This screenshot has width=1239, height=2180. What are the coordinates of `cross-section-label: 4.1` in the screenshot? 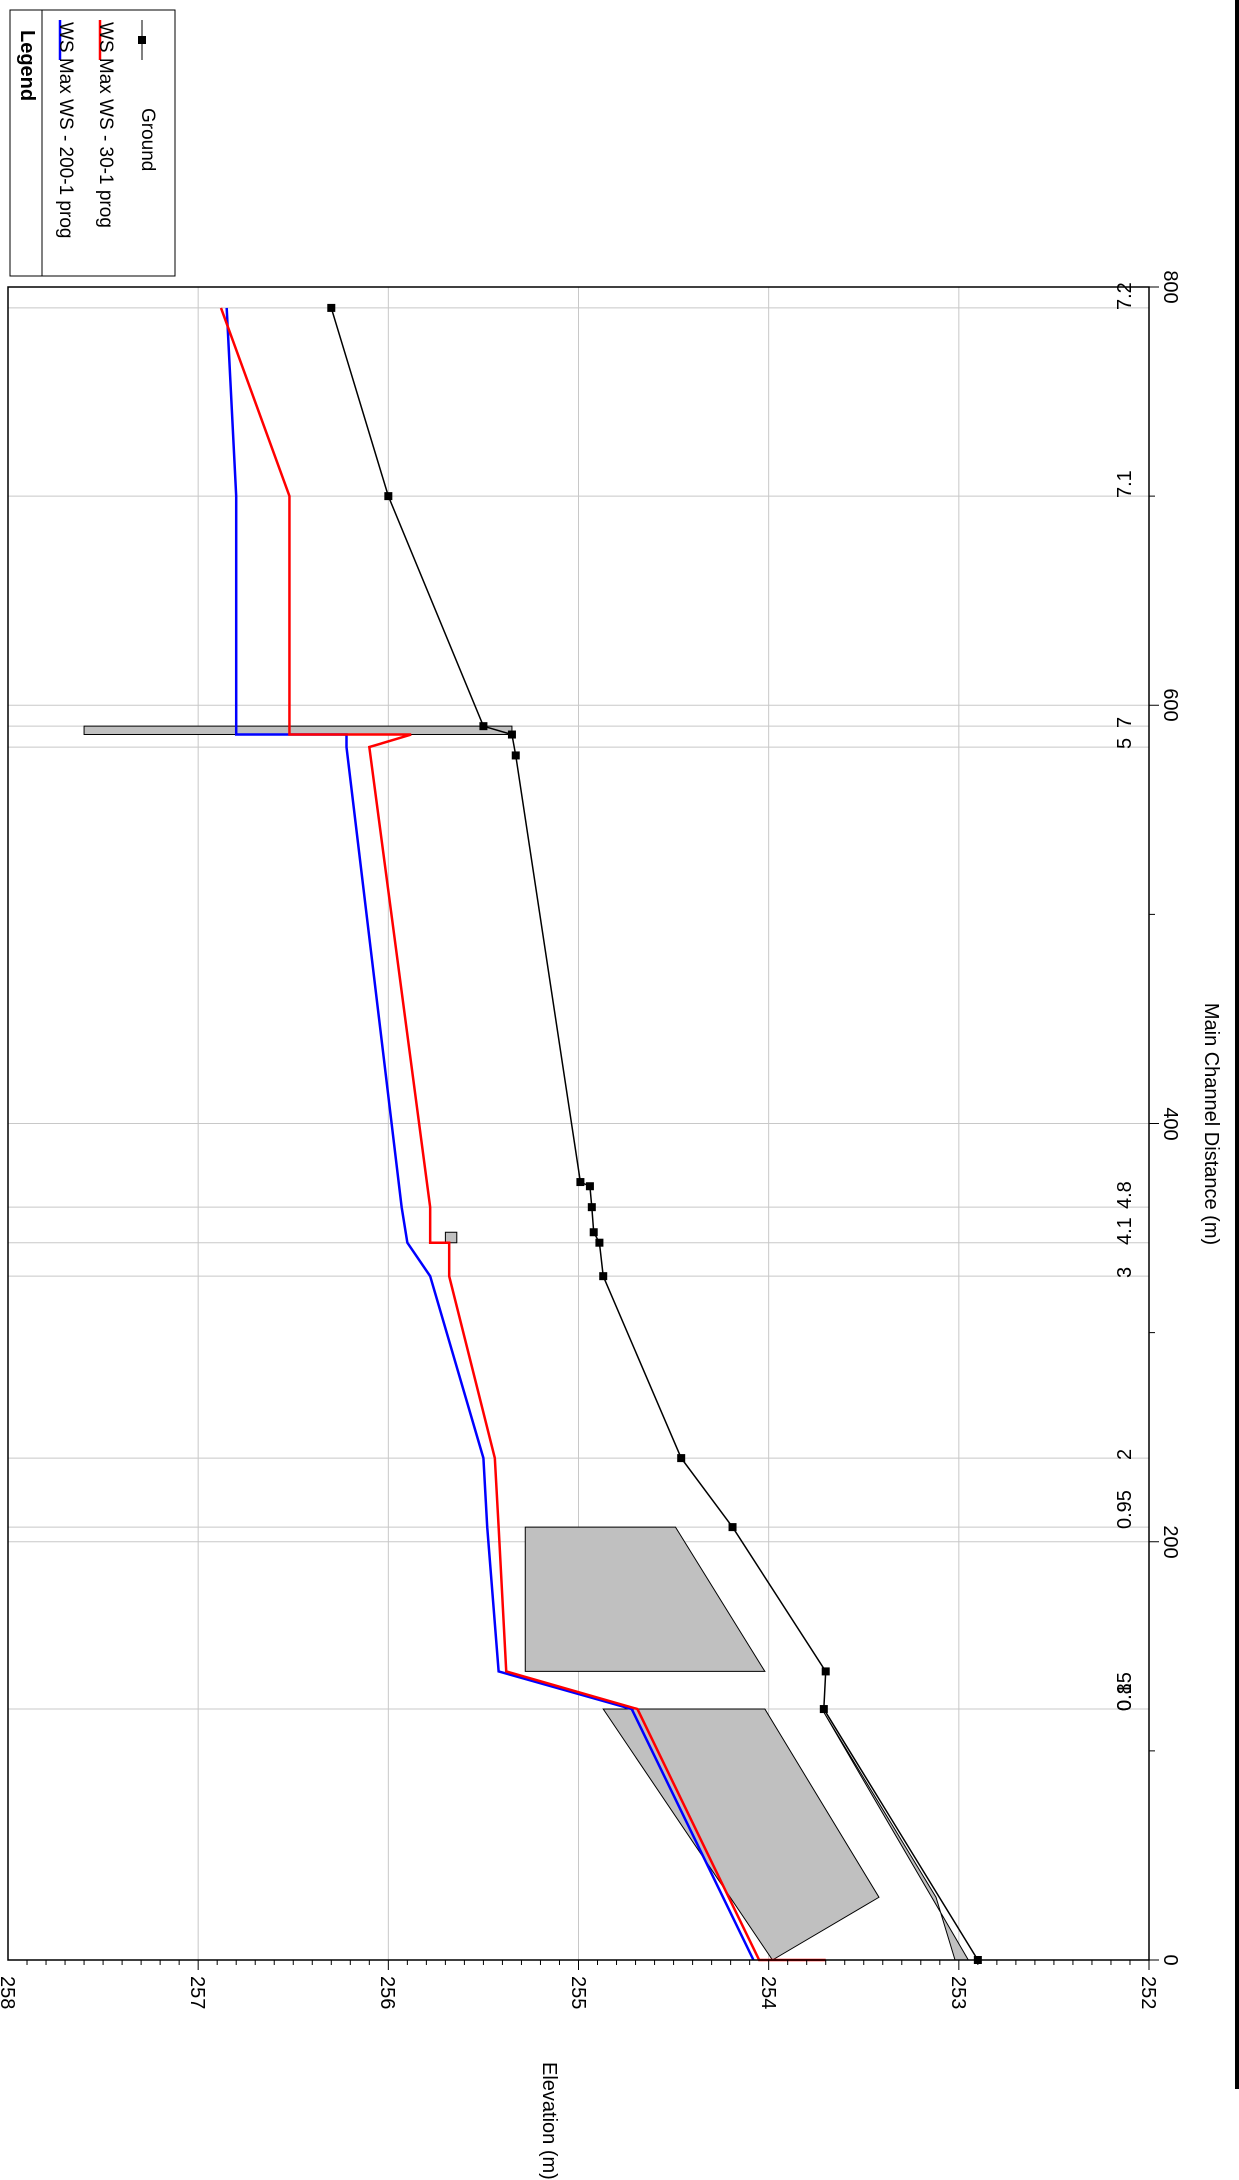 It's located at (1125, 1230).